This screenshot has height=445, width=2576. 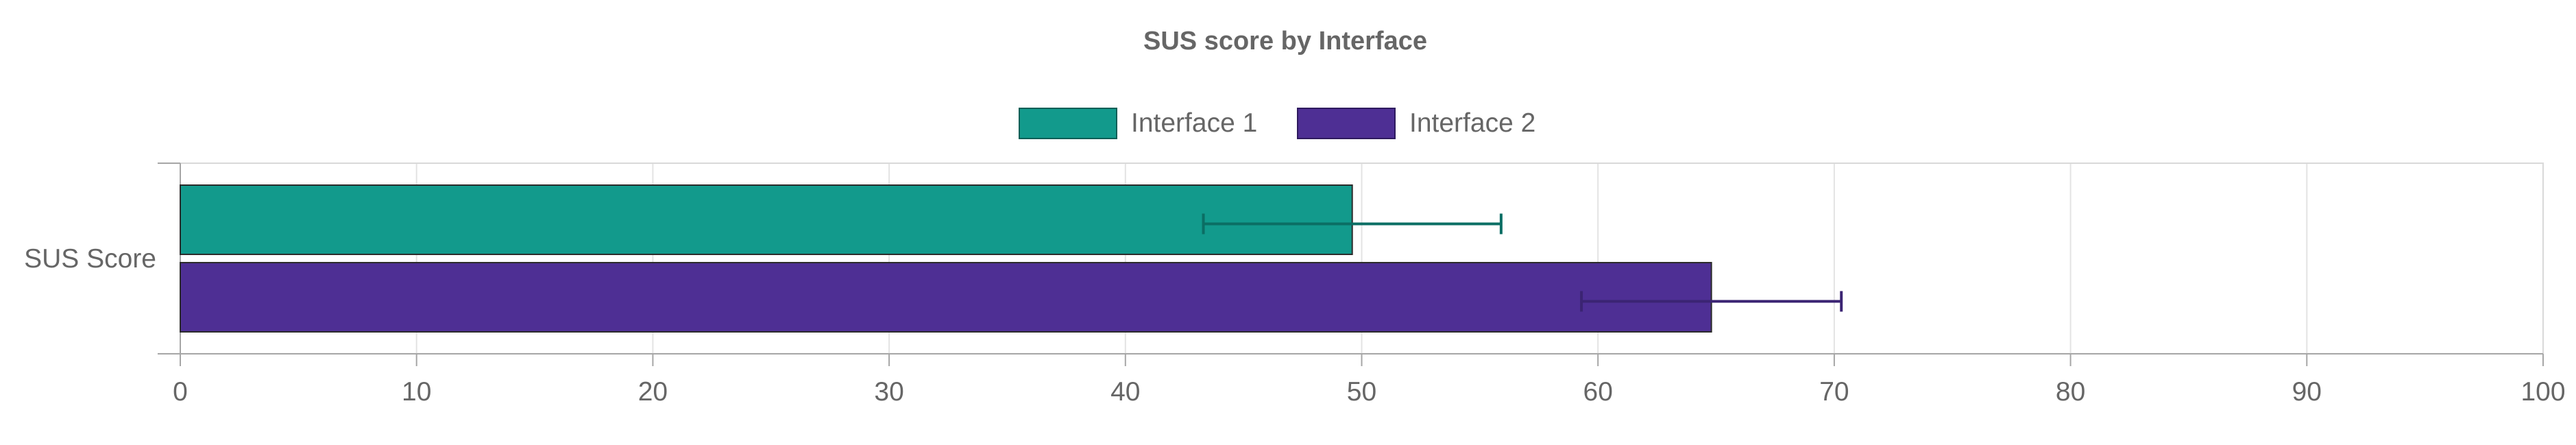 What do you see at coordinates (1522, 262) in the screenshot?
I see `error-bars` at bounding box center [1522, 262].